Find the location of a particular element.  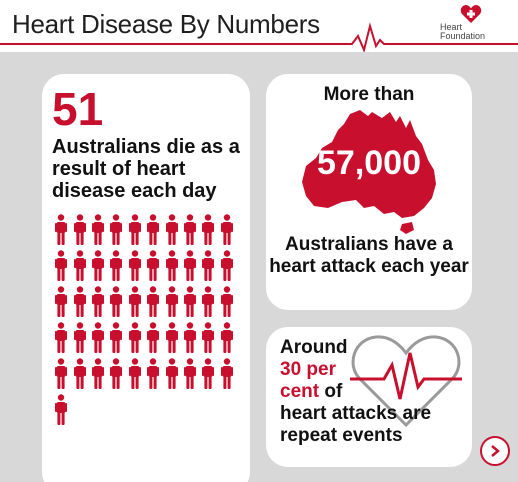

more-than-label: More than is located at coordinates (369, 94).